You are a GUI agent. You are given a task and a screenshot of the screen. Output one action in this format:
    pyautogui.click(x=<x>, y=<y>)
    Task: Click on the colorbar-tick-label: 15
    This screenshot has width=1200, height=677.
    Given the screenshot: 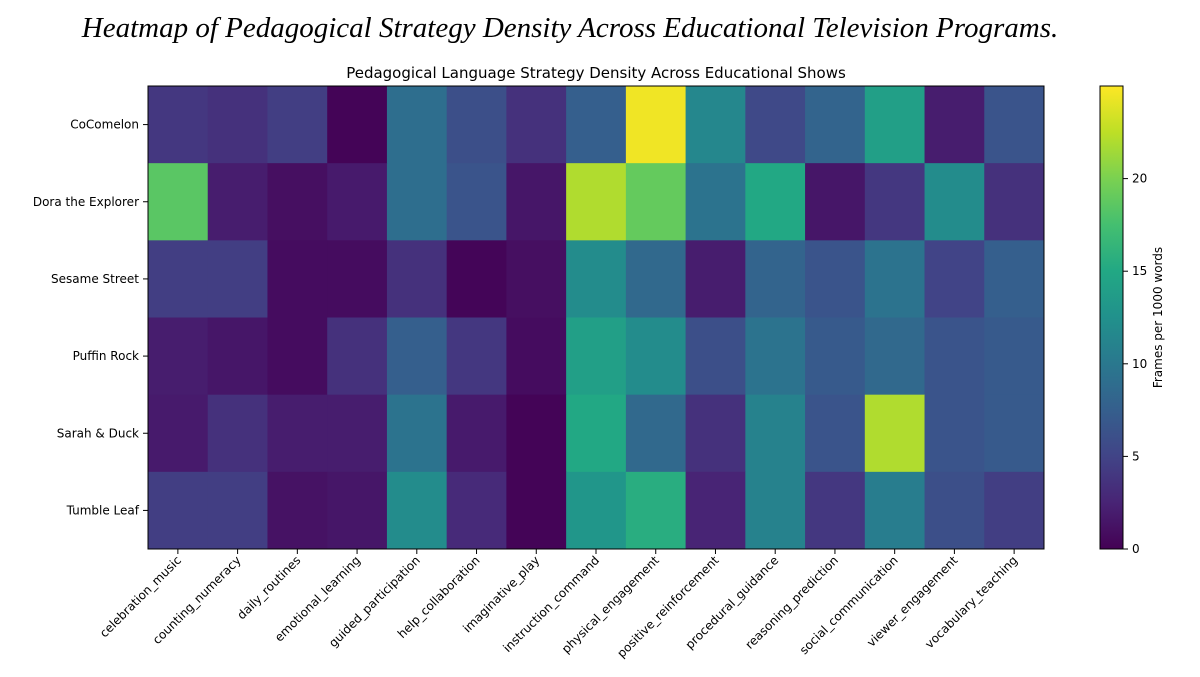 What is the action you would take?
    pyautogui.click(x=1139, y=271)
    